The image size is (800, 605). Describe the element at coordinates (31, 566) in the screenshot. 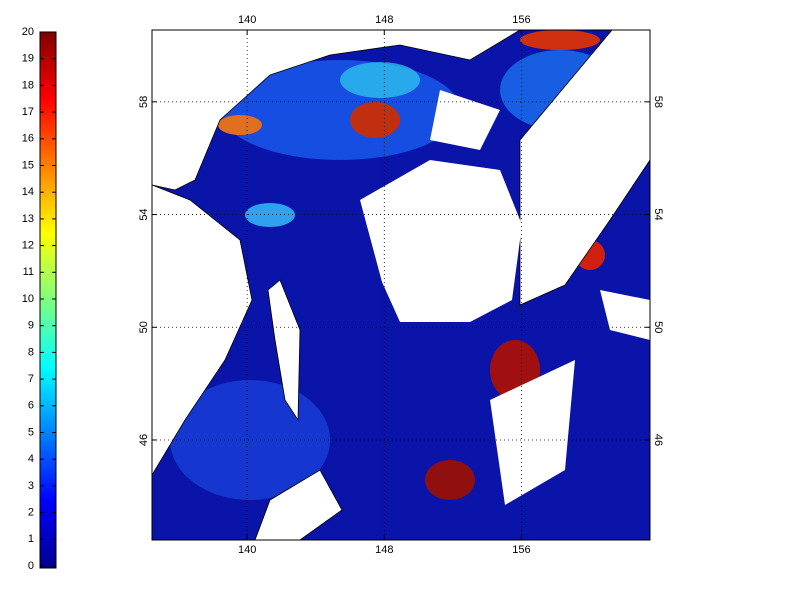

I see `colorbar-tick-label: 0` at that location.